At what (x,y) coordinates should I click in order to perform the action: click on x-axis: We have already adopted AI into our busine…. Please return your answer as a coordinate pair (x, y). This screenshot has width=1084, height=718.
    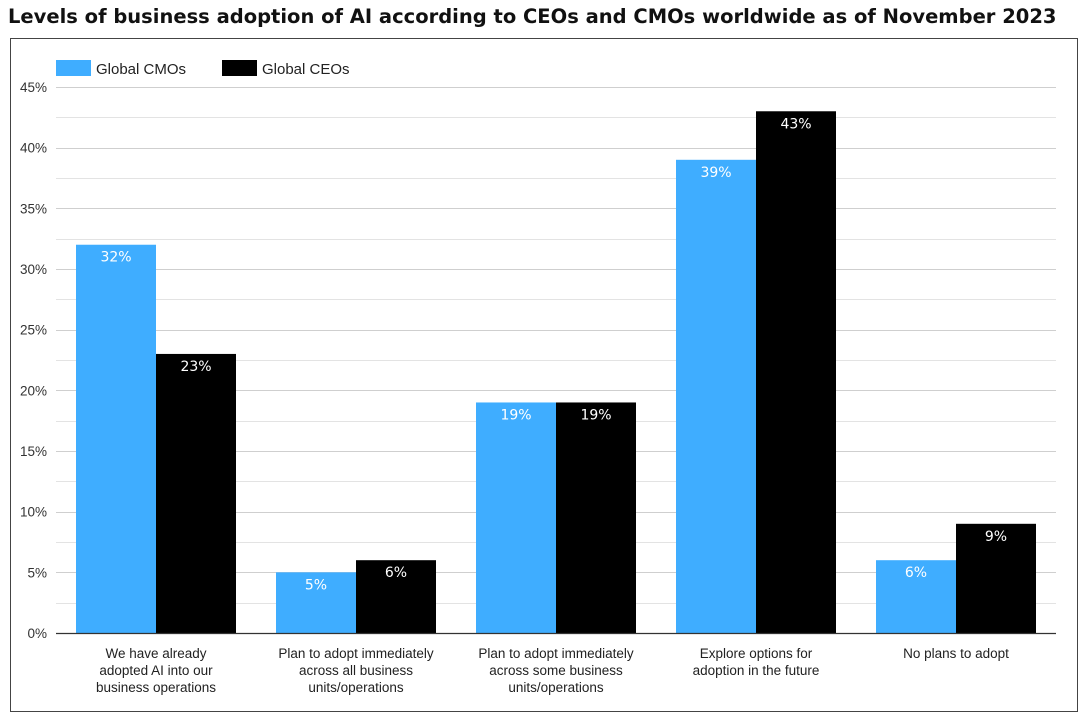
    Looking at the image, I should click on (552, 670).